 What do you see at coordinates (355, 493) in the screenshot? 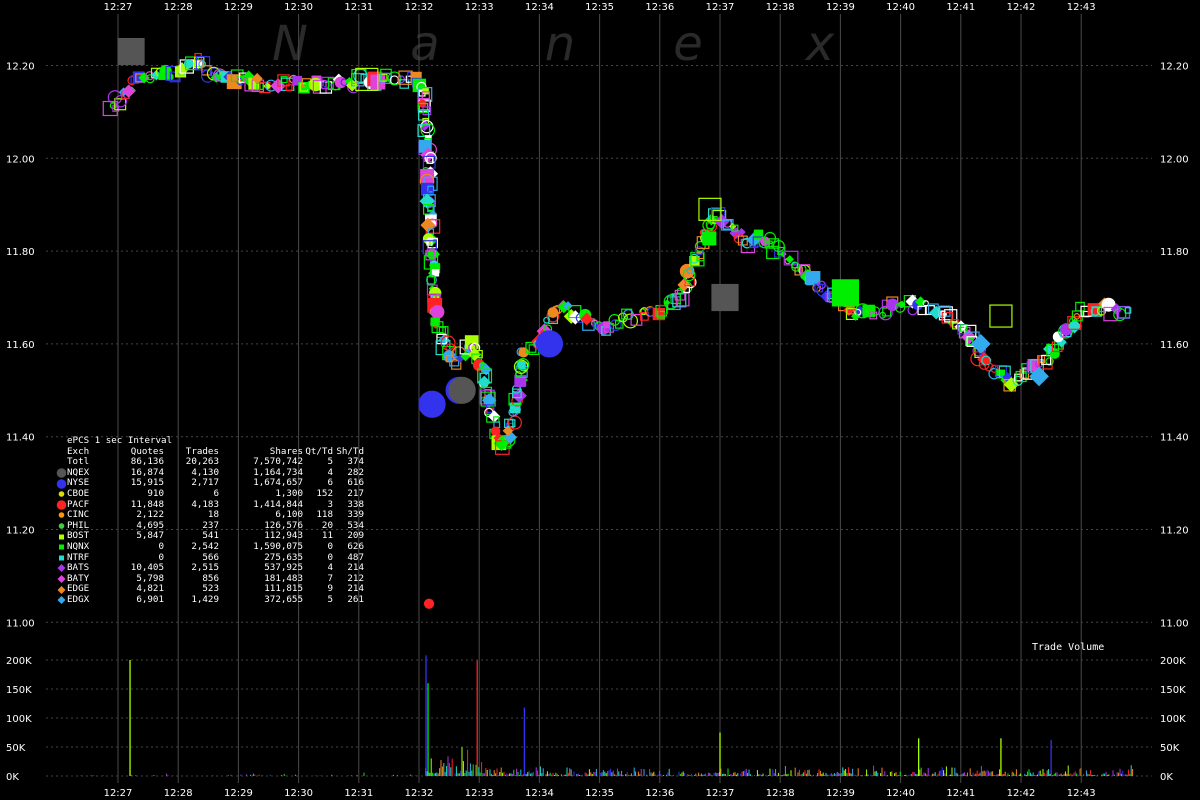
I see `legend-cell-sh-td: 217` at bounding box center [355, 493].